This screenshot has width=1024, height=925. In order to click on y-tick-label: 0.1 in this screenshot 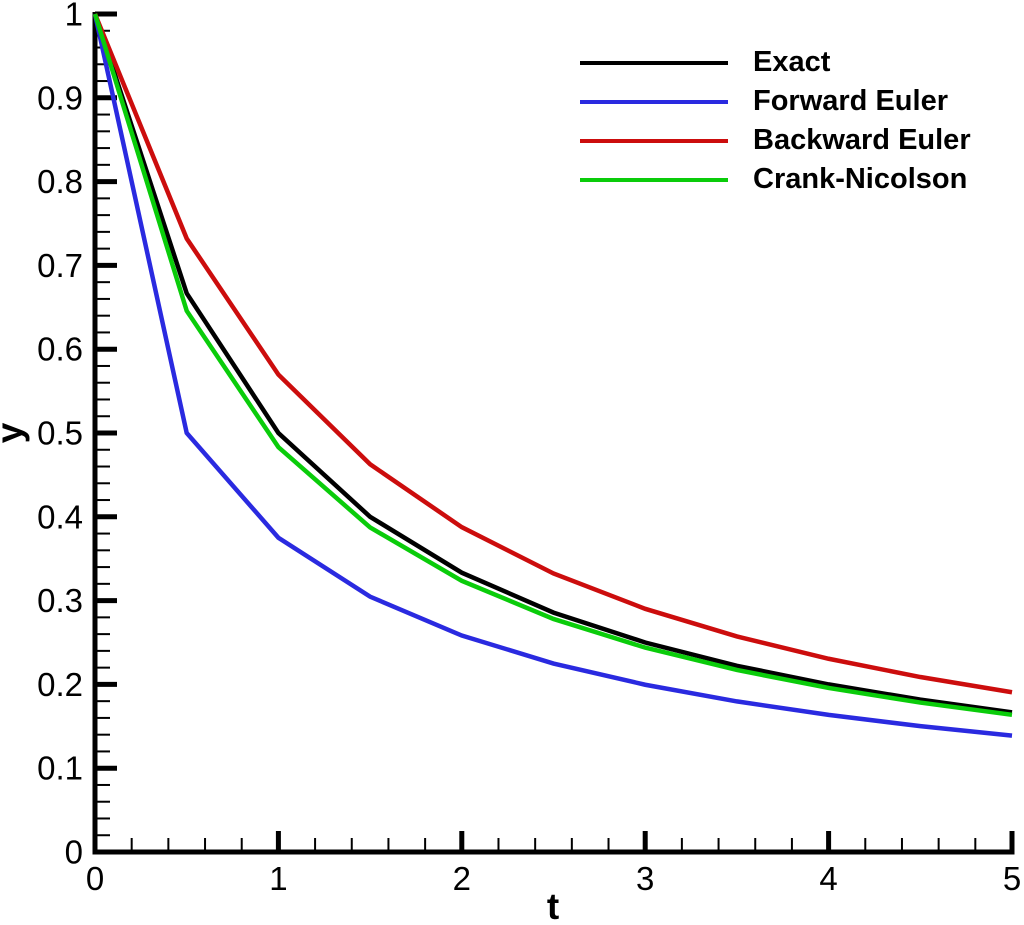, I will do `click(60, 768)`.